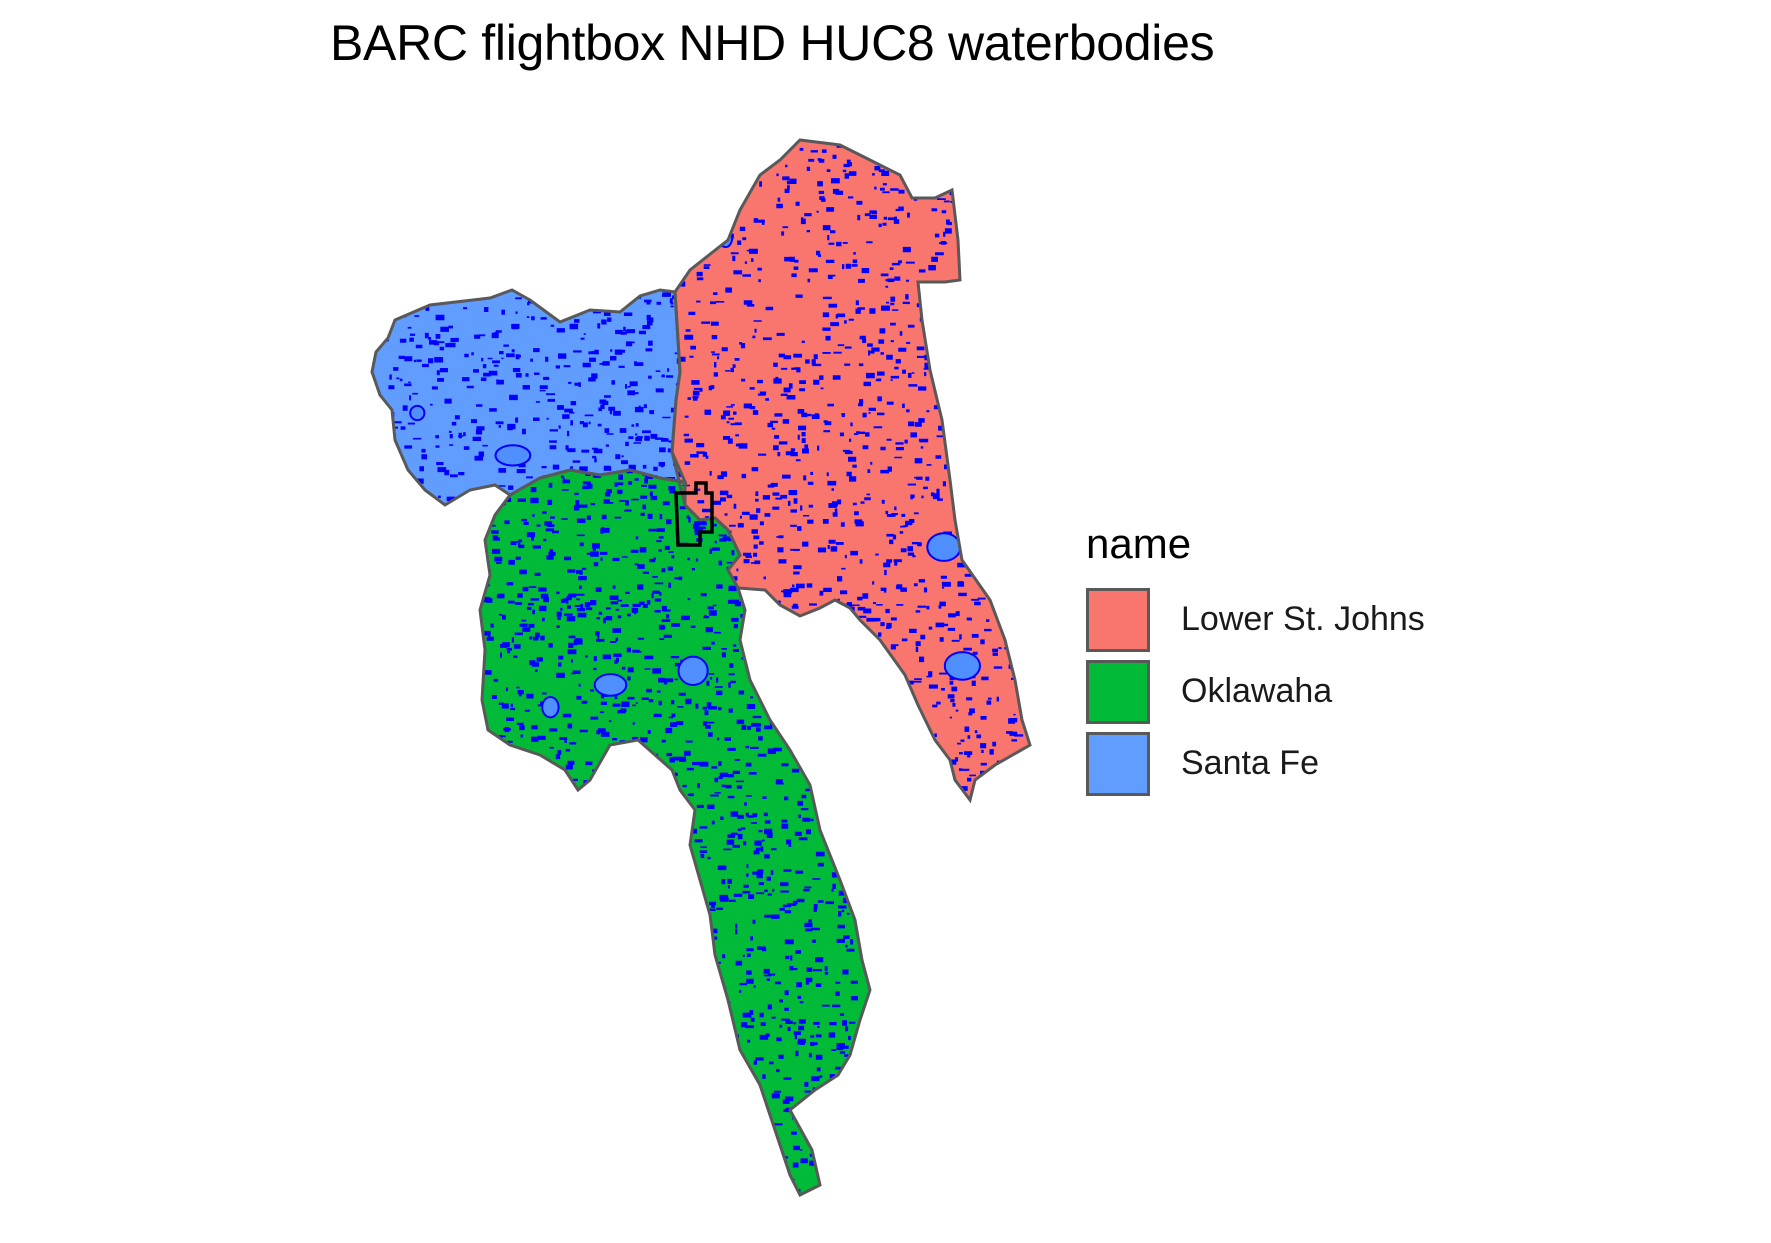 Image resolution: width=1771 pixels, height=1243 pixels. Describe the element at coordinates (1250, 763) in the screenshot. I see `legend-label: Santa Fe` at that location.